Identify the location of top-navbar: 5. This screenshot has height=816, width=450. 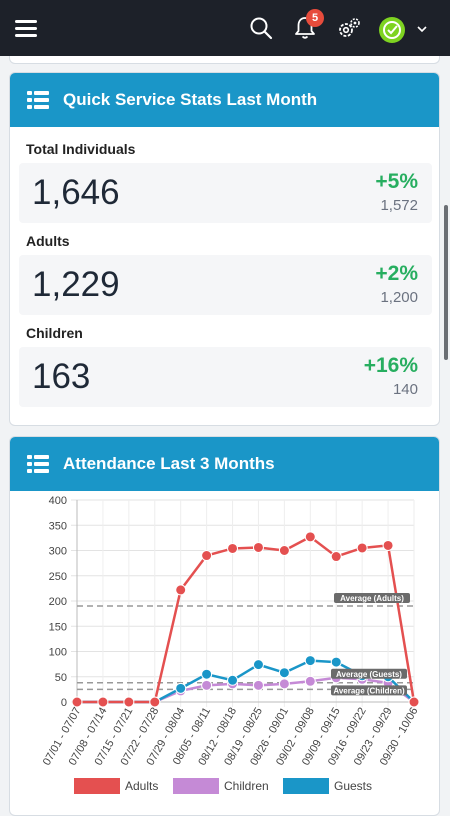
(225, 28).